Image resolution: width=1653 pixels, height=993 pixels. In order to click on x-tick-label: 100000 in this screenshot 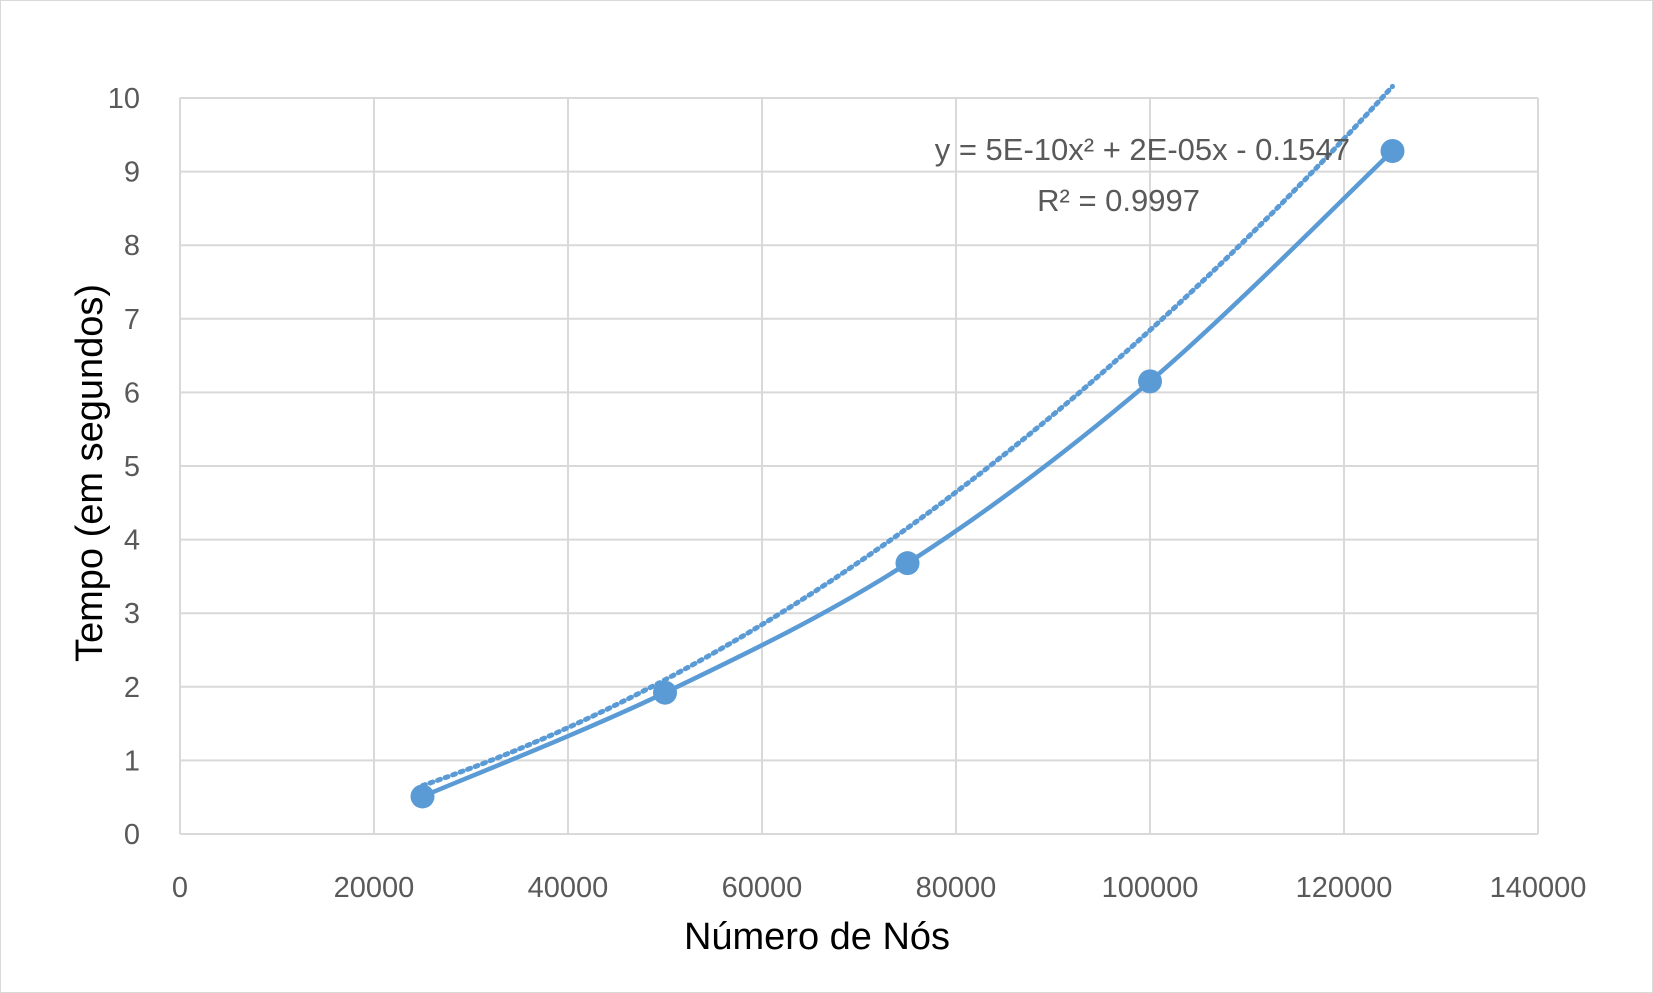, I will do `click(1150, 888)`.